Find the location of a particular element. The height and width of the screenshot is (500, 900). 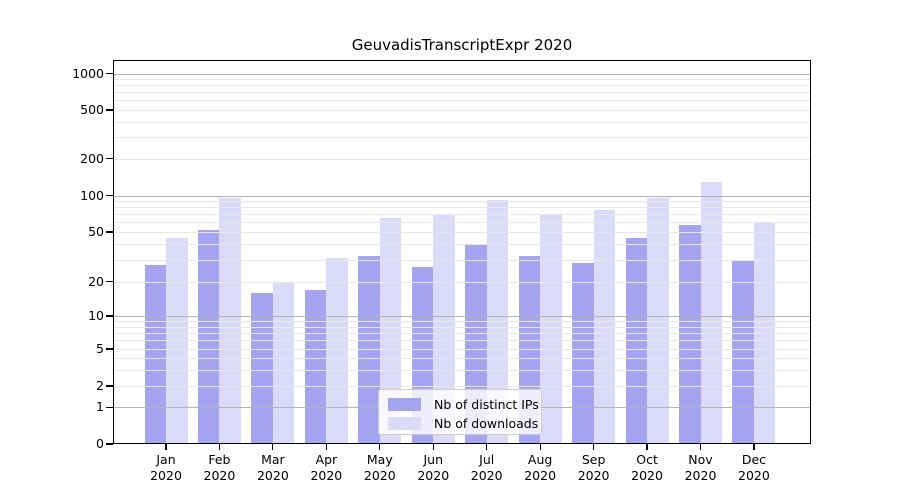

chart-title: GeuvadisTranscriptExpr 2020 is located at coordinates (462, 45).